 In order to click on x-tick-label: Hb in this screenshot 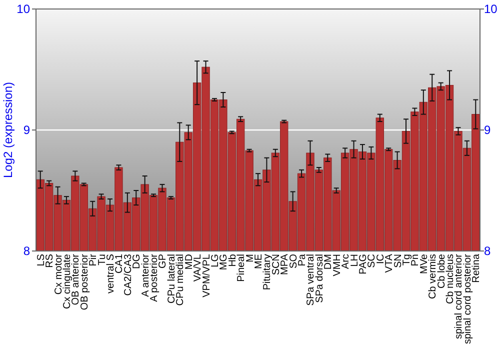, I will do `click(232, 260)`.